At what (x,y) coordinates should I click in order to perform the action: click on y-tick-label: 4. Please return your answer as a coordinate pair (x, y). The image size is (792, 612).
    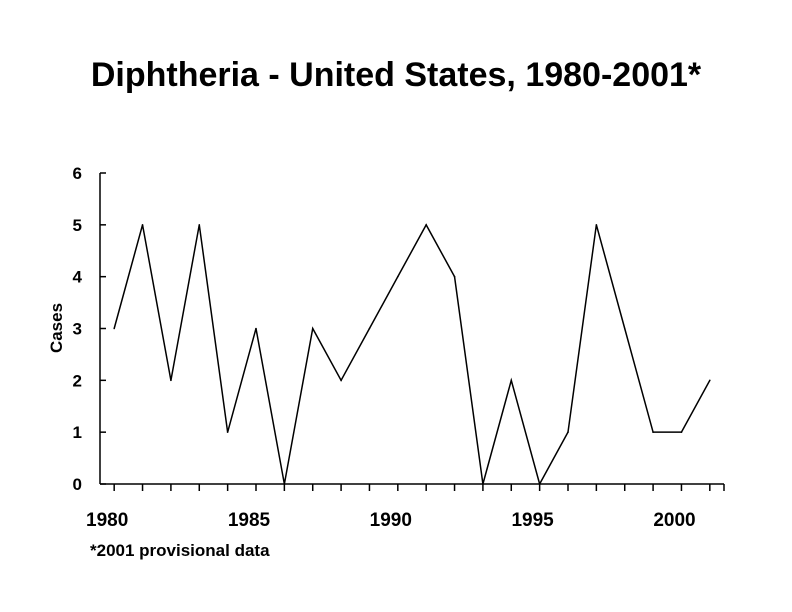
    Looking at the image, I should click on (78, 277).